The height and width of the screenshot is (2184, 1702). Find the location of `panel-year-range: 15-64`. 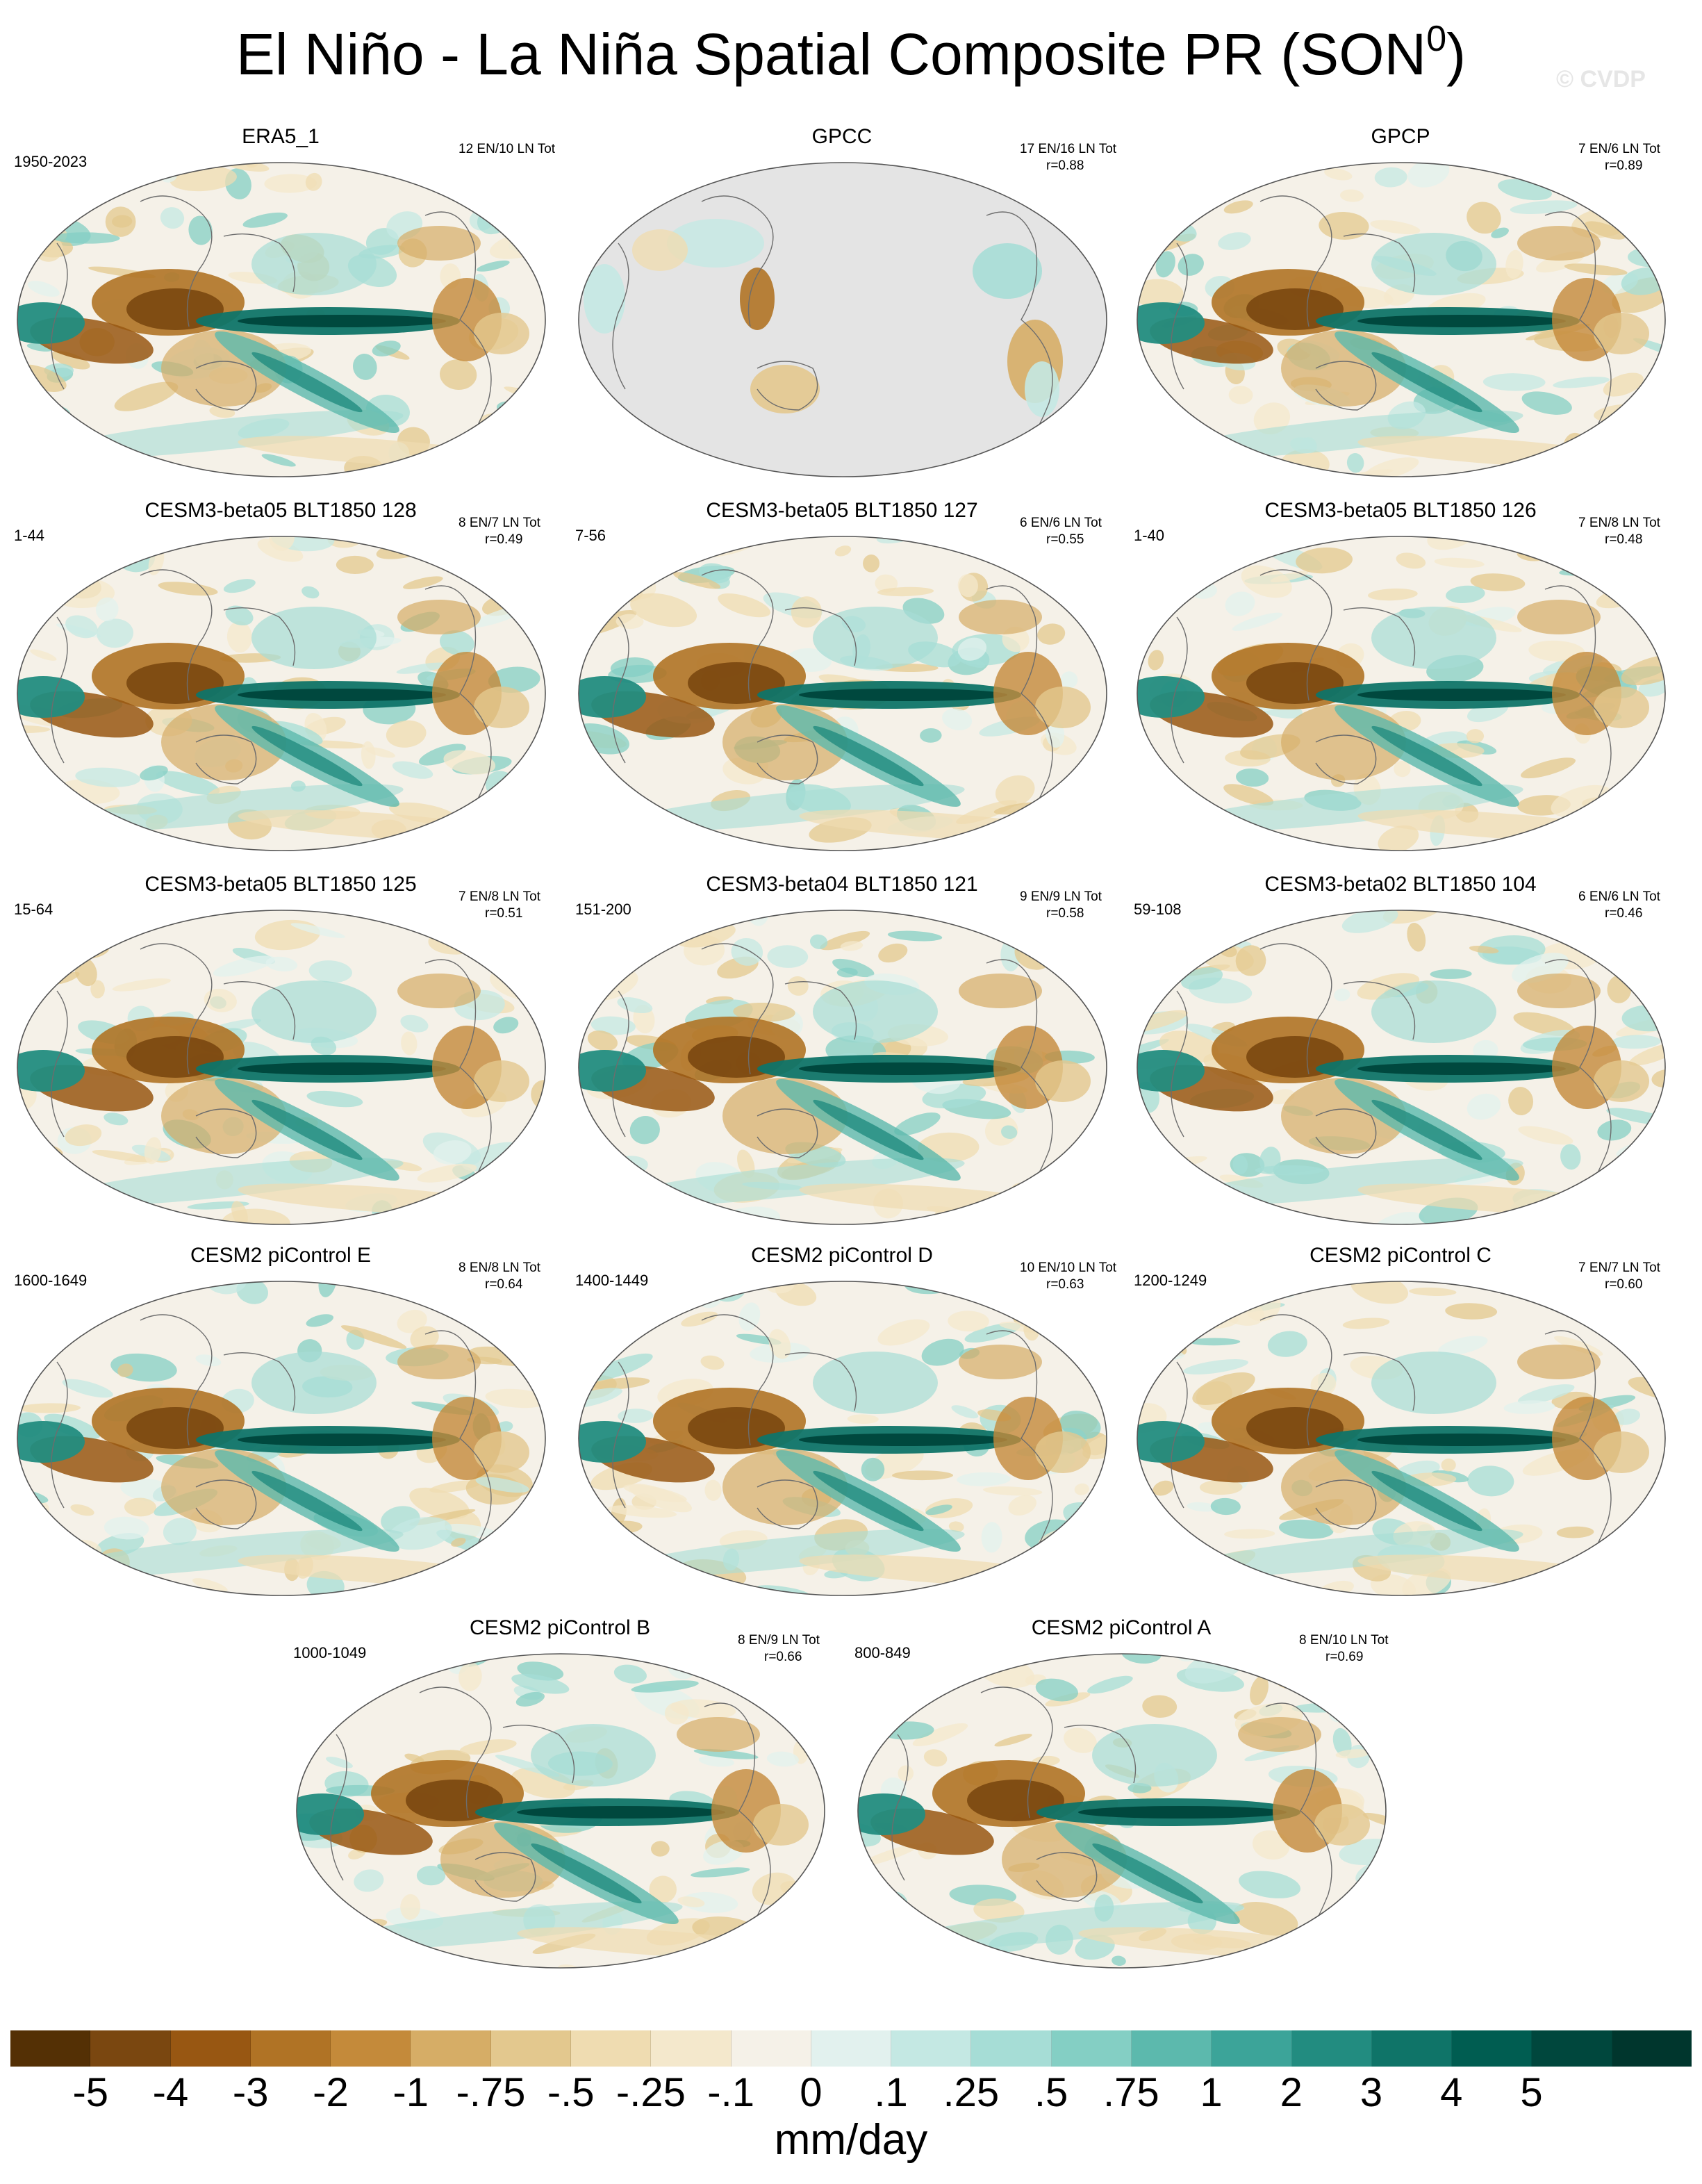

panel-year-range: 15-64 is located at coordinates (33, 909).